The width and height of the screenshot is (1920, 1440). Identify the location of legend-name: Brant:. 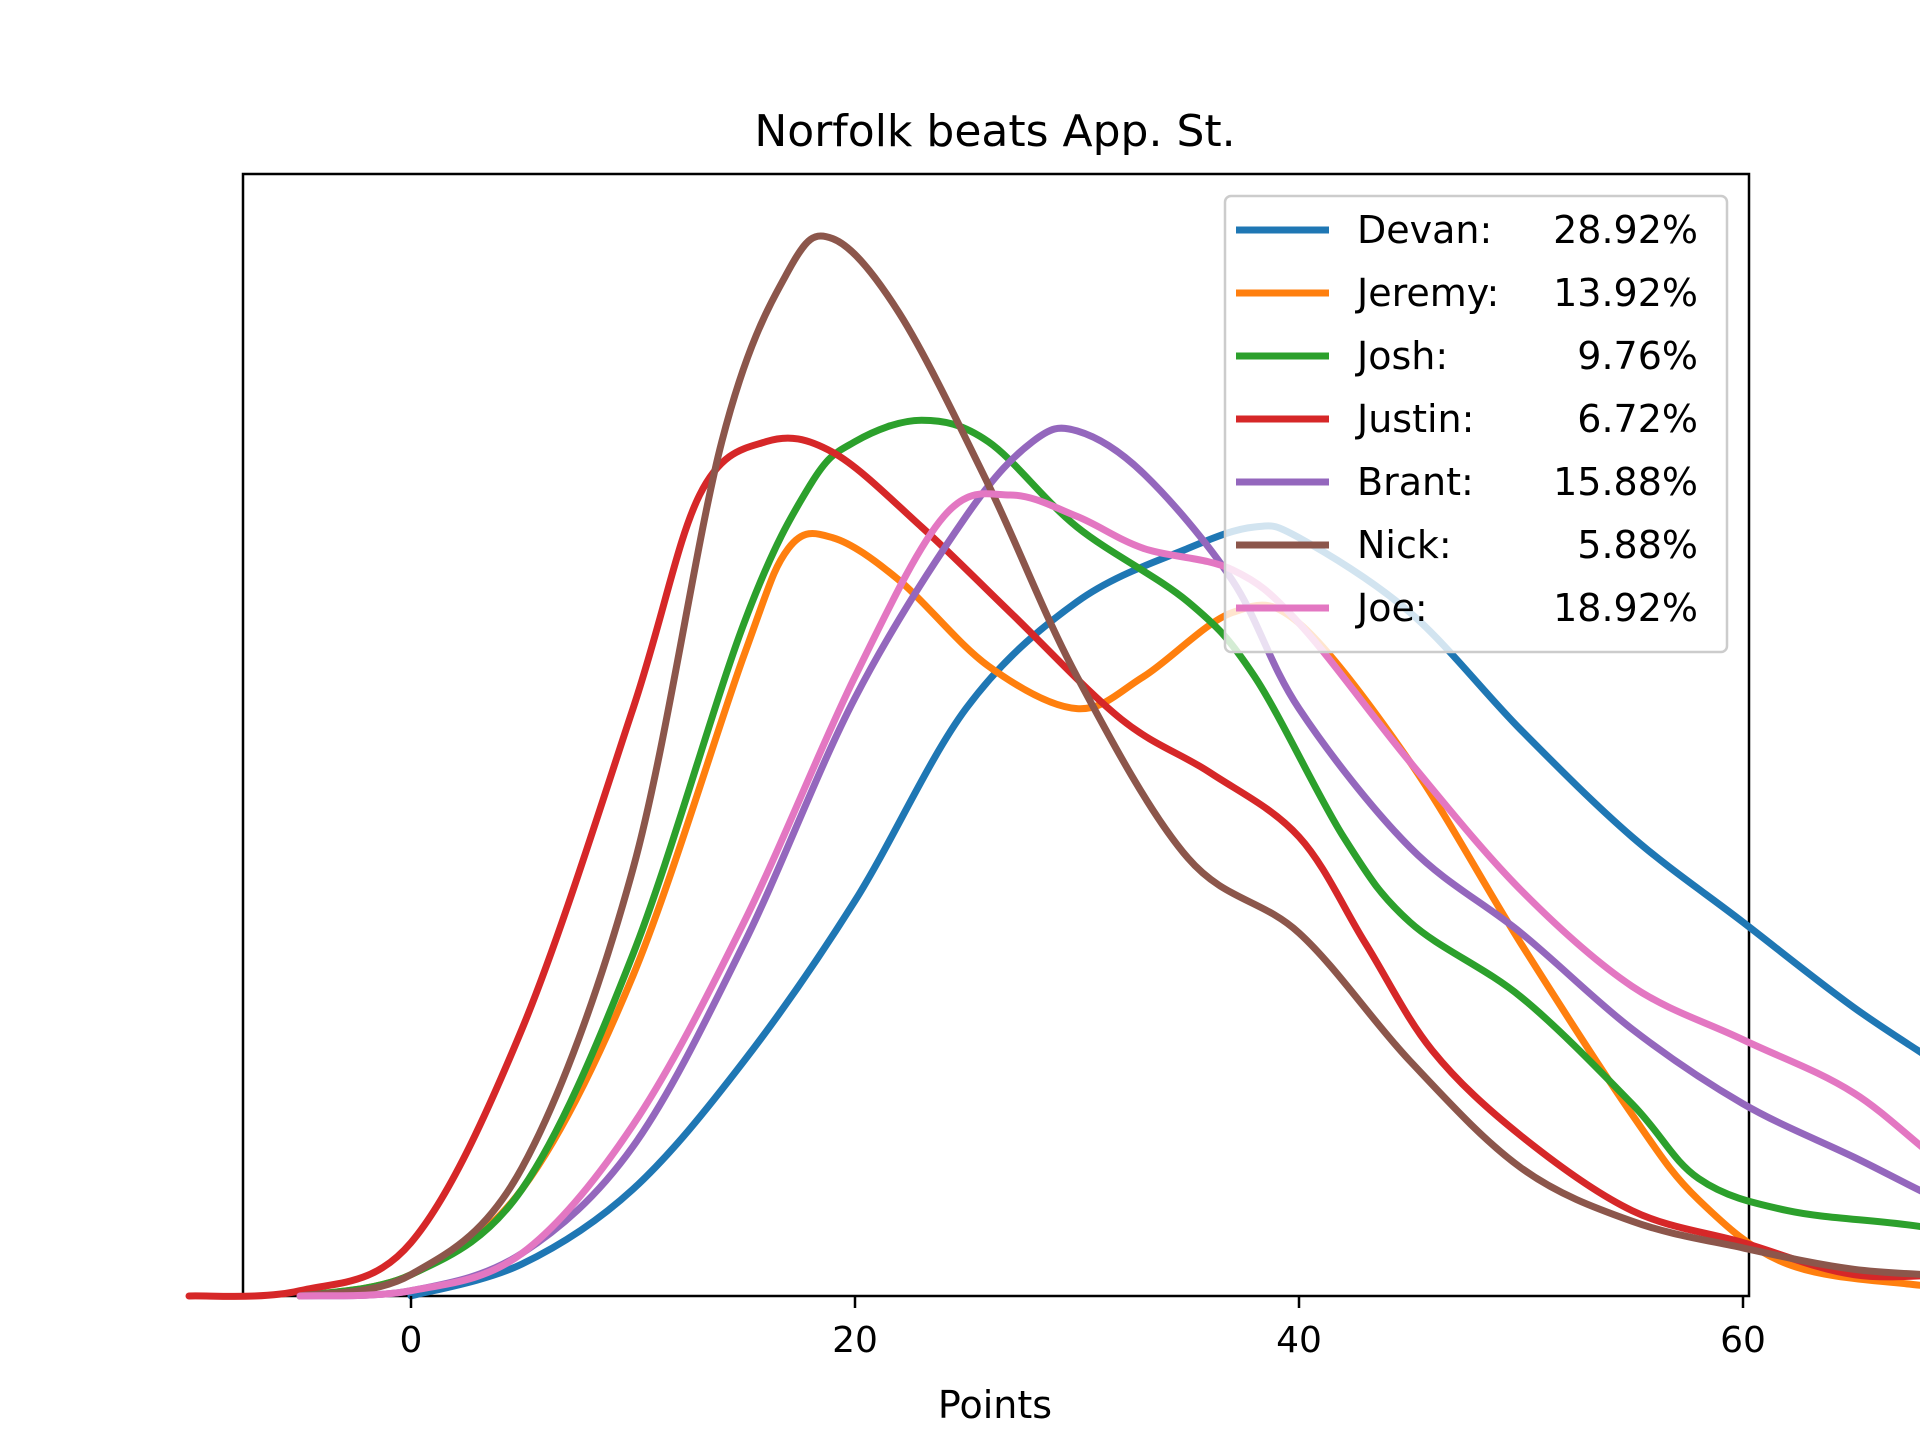
(1415, 482).